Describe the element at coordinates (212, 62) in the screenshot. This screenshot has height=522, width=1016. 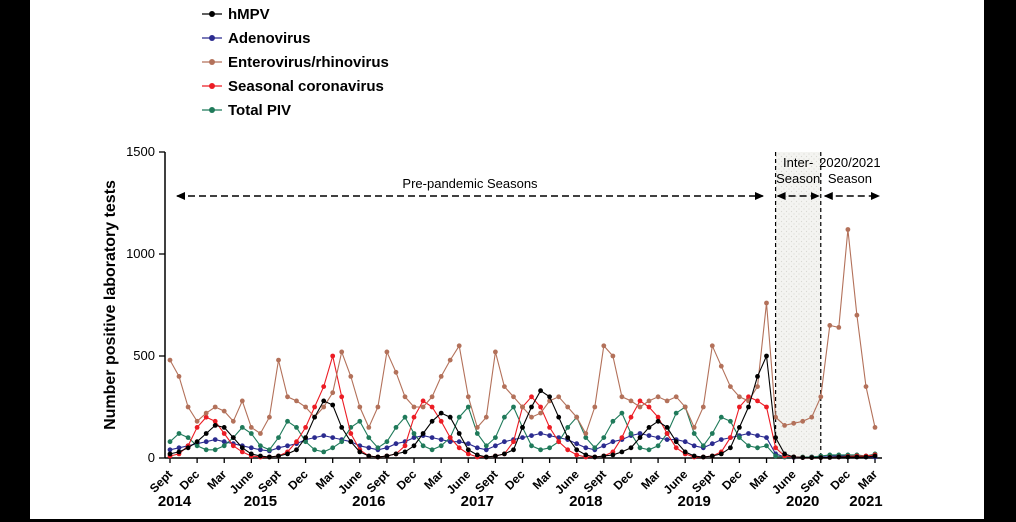
I see `legend-marker-dot` at that location.